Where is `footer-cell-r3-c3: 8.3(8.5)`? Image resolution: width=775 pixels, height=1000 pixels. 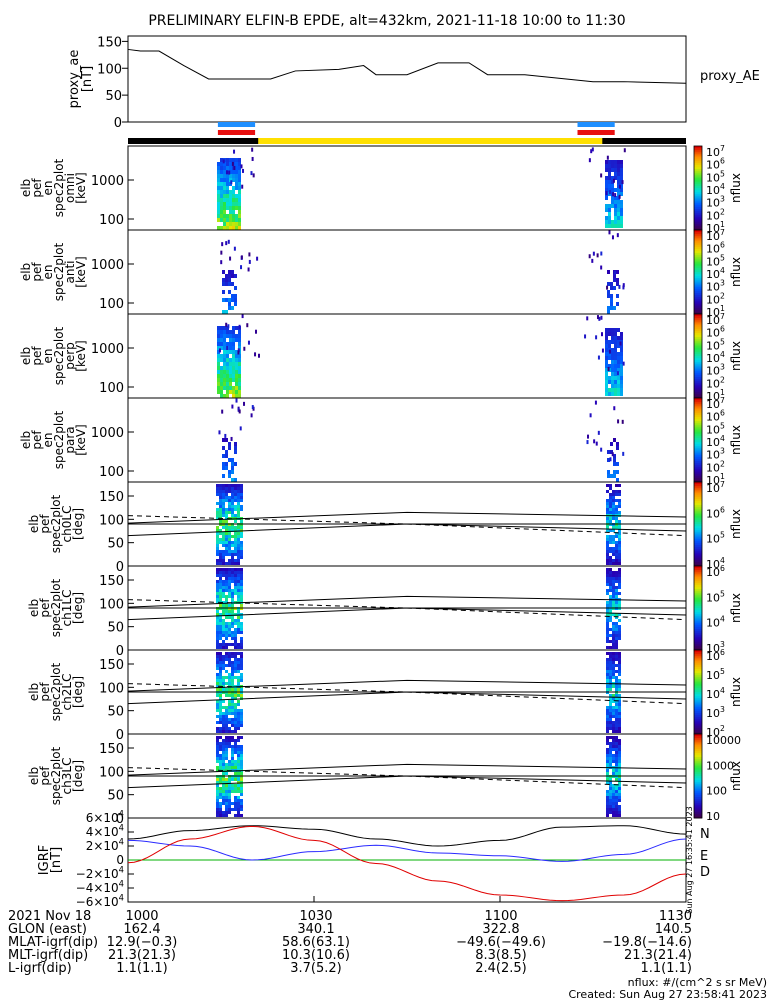
footer-cell-r3-c3: 8.3(8.5) is located at coordinates (501, 955).